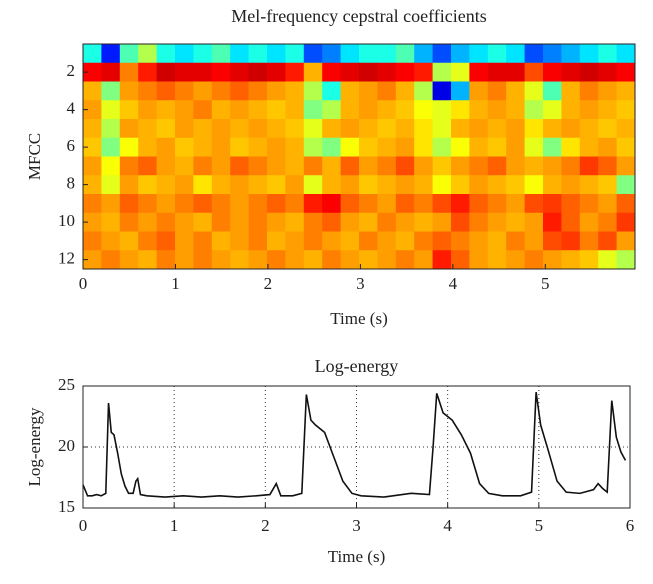 This screenshot has height=584, width=653. I want to click on subplot-title: Mel-frequency cepstral coefficients, so click(359, 16).